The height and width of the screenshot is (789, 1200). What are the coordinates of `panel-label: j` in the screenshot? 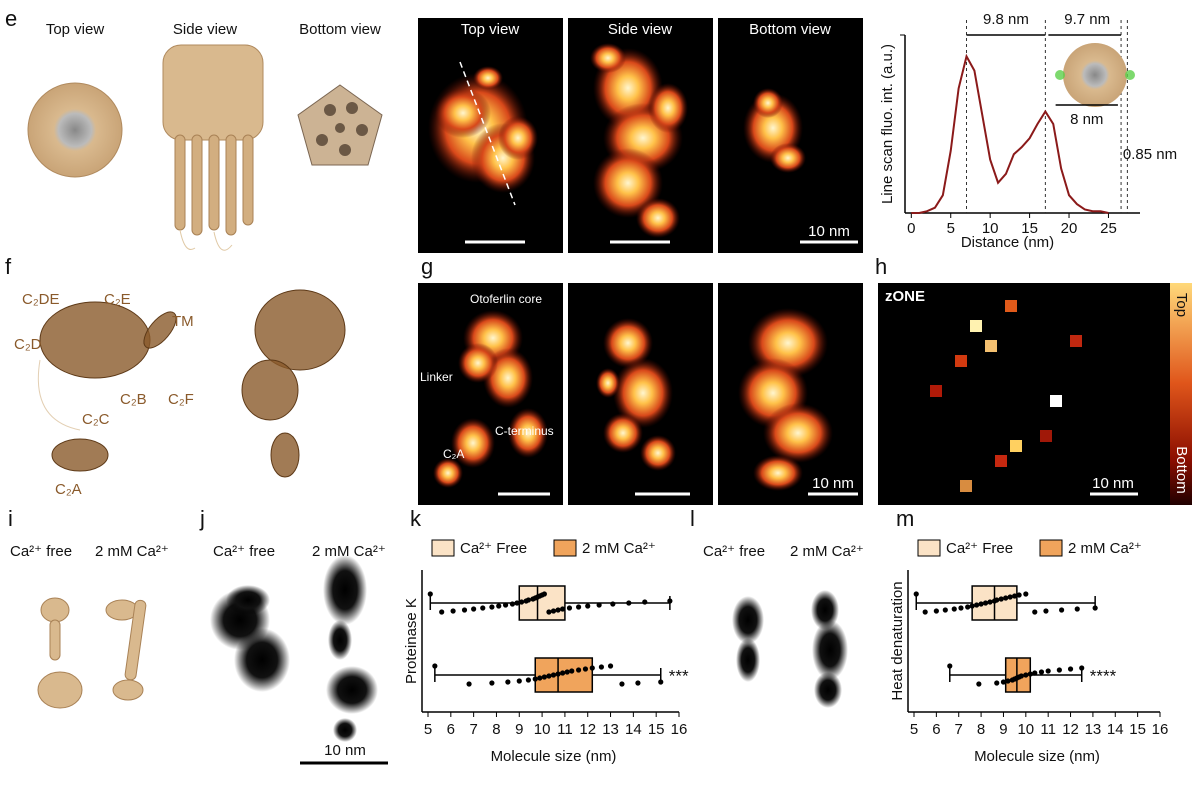 It's located at (202, 518).